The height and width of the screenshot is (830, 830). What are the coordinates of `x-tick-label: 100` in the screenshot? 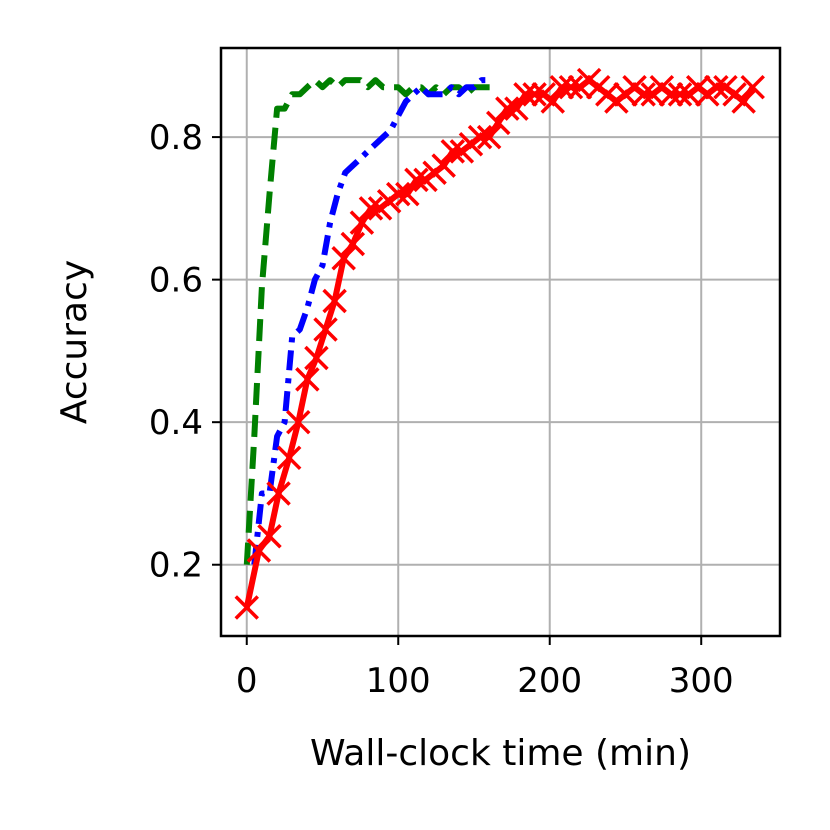 It's located at (398, 681).